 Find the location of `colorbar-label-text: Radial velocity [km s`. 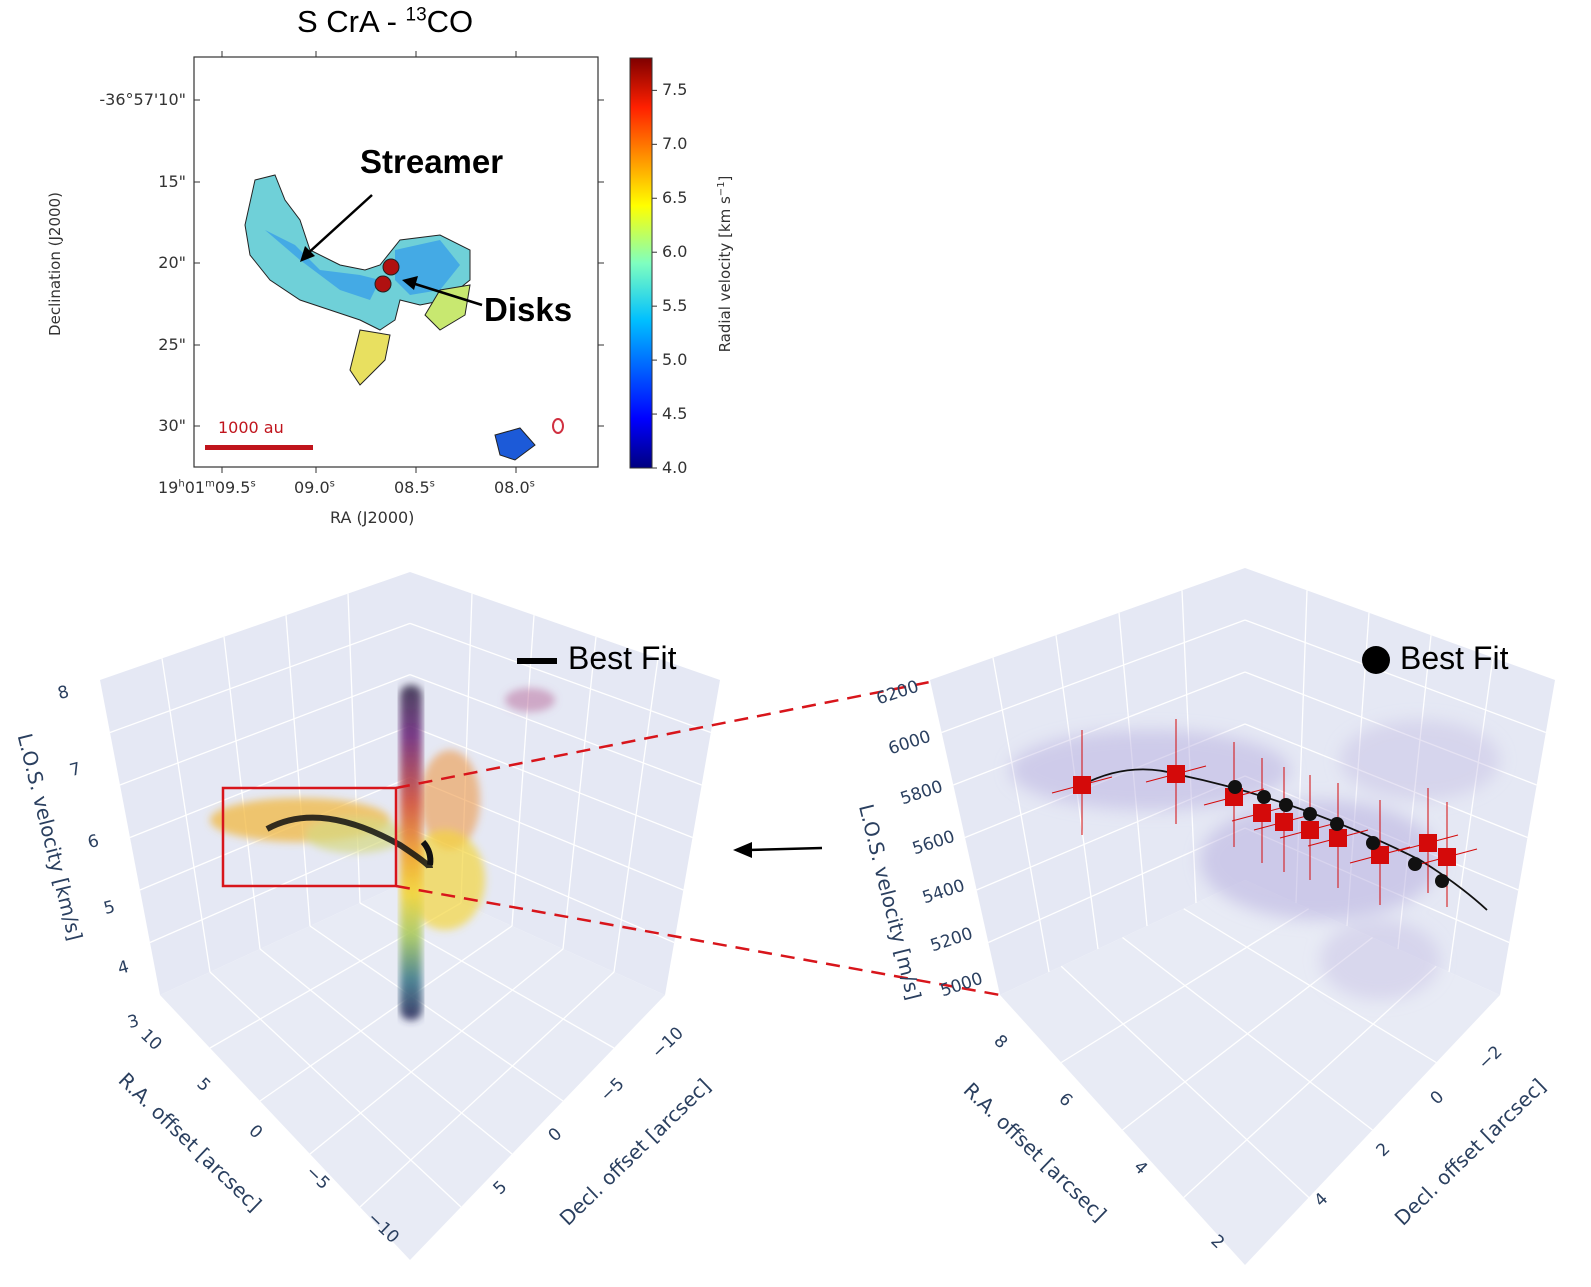

colorbar-label-text: Radial velocity [km s is located at coordinates (725, 274).